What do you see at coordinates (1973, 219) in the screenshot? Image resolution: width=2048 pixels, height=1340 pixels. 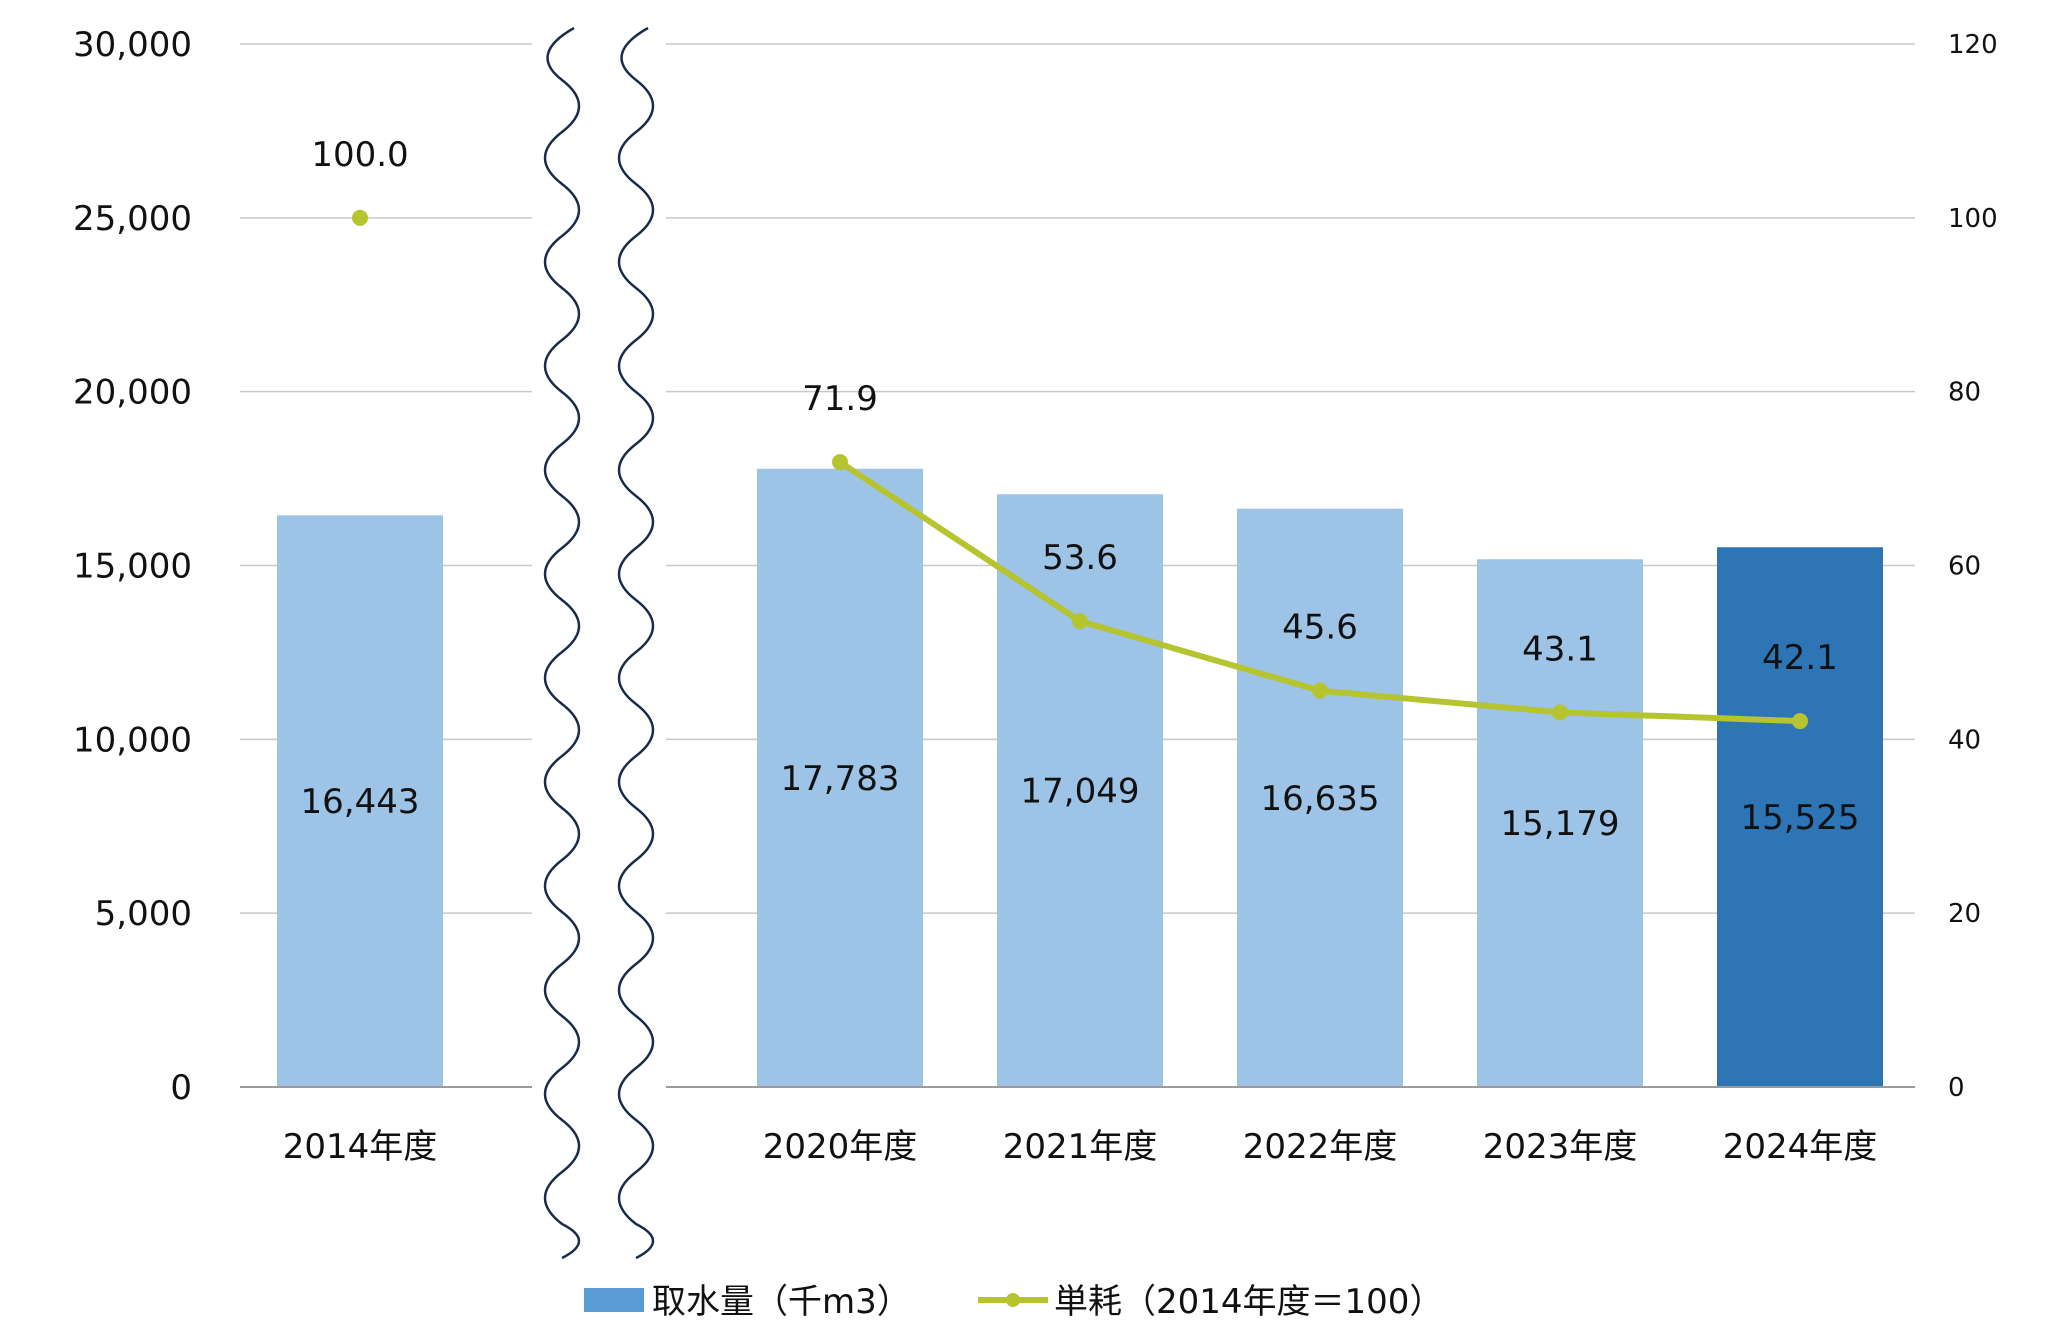 I see `y-right-tick-label: 100` at bounding box center [1973, 219].